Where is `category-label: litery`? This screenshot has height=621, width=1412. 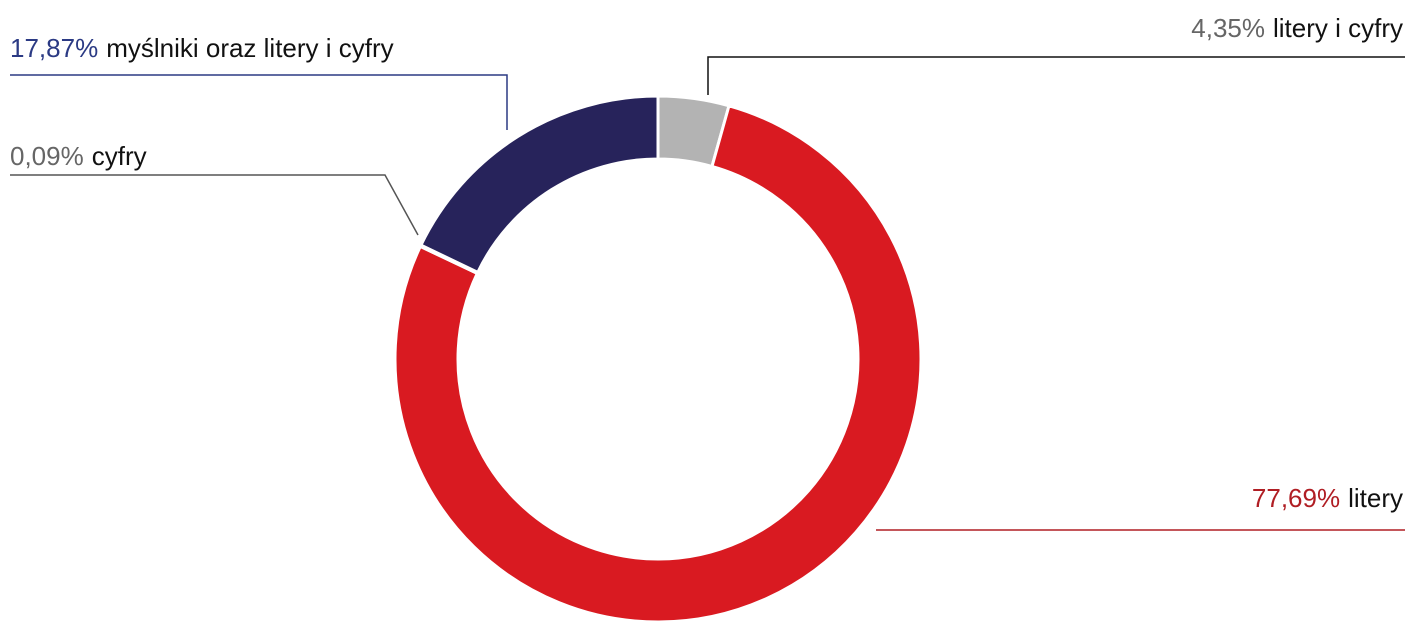 category-label: litery is located at coordinates (1375, 498).